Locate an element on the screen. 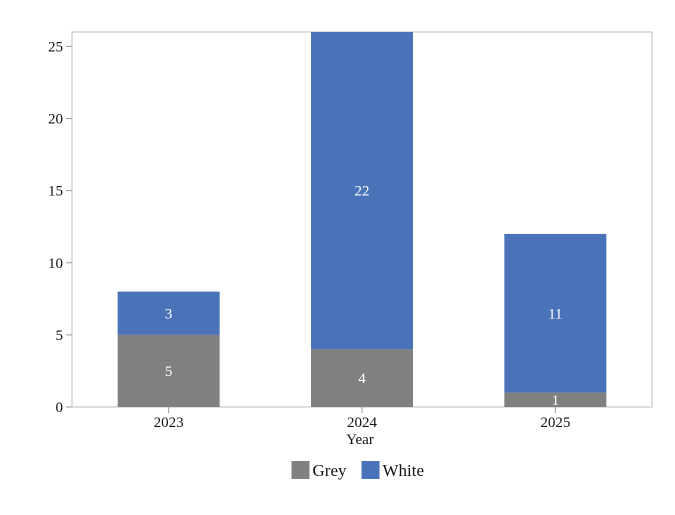  legend-label-grey: Grey is located at coordinates (330, 470).